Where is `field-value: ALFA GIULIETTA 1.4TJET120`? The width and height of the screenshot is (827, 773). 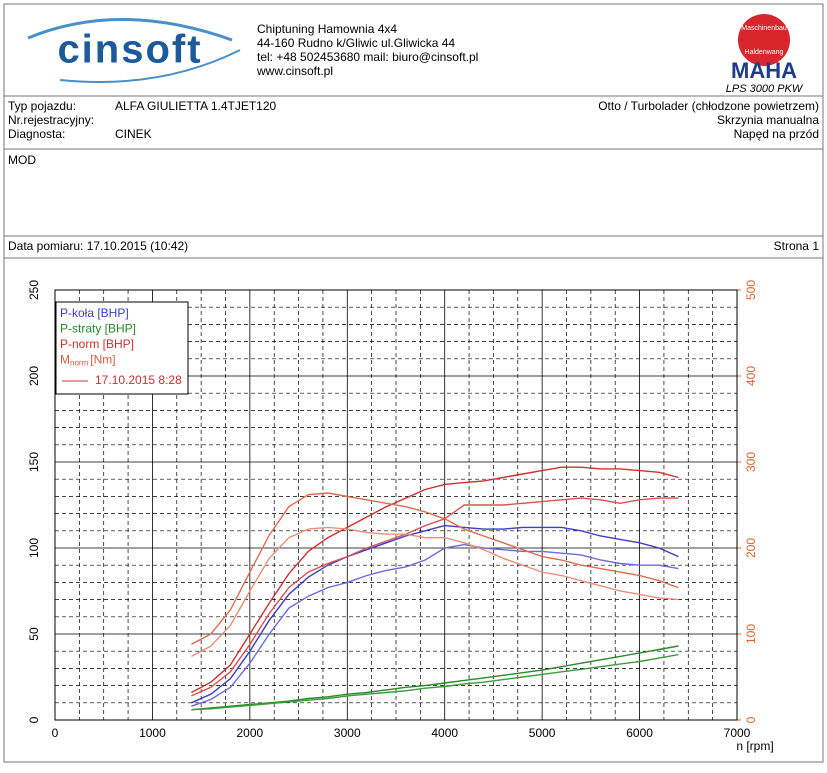 field-value: ALFA GIULIETTA 1.4TJET120 is located at coordinates (196, 106).